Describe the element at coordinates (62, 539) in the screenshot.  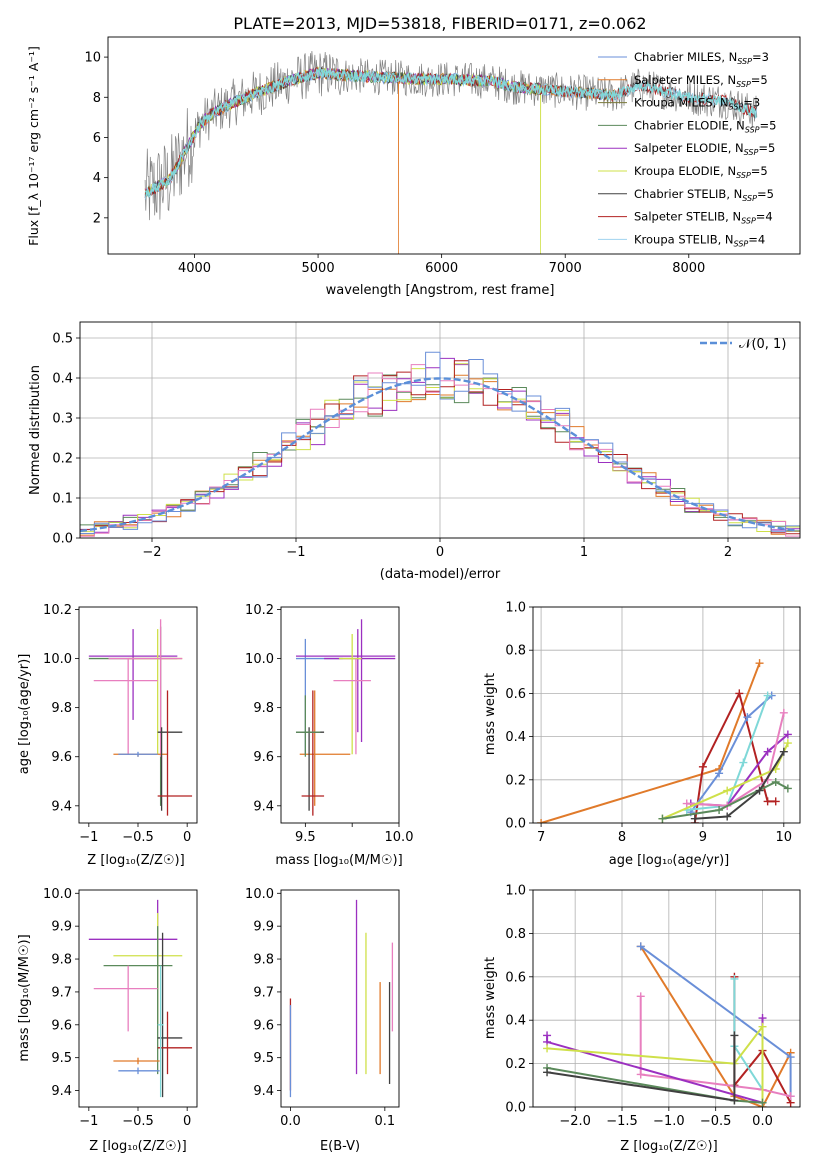
I see `y-tick-label: 0.0` at that location.